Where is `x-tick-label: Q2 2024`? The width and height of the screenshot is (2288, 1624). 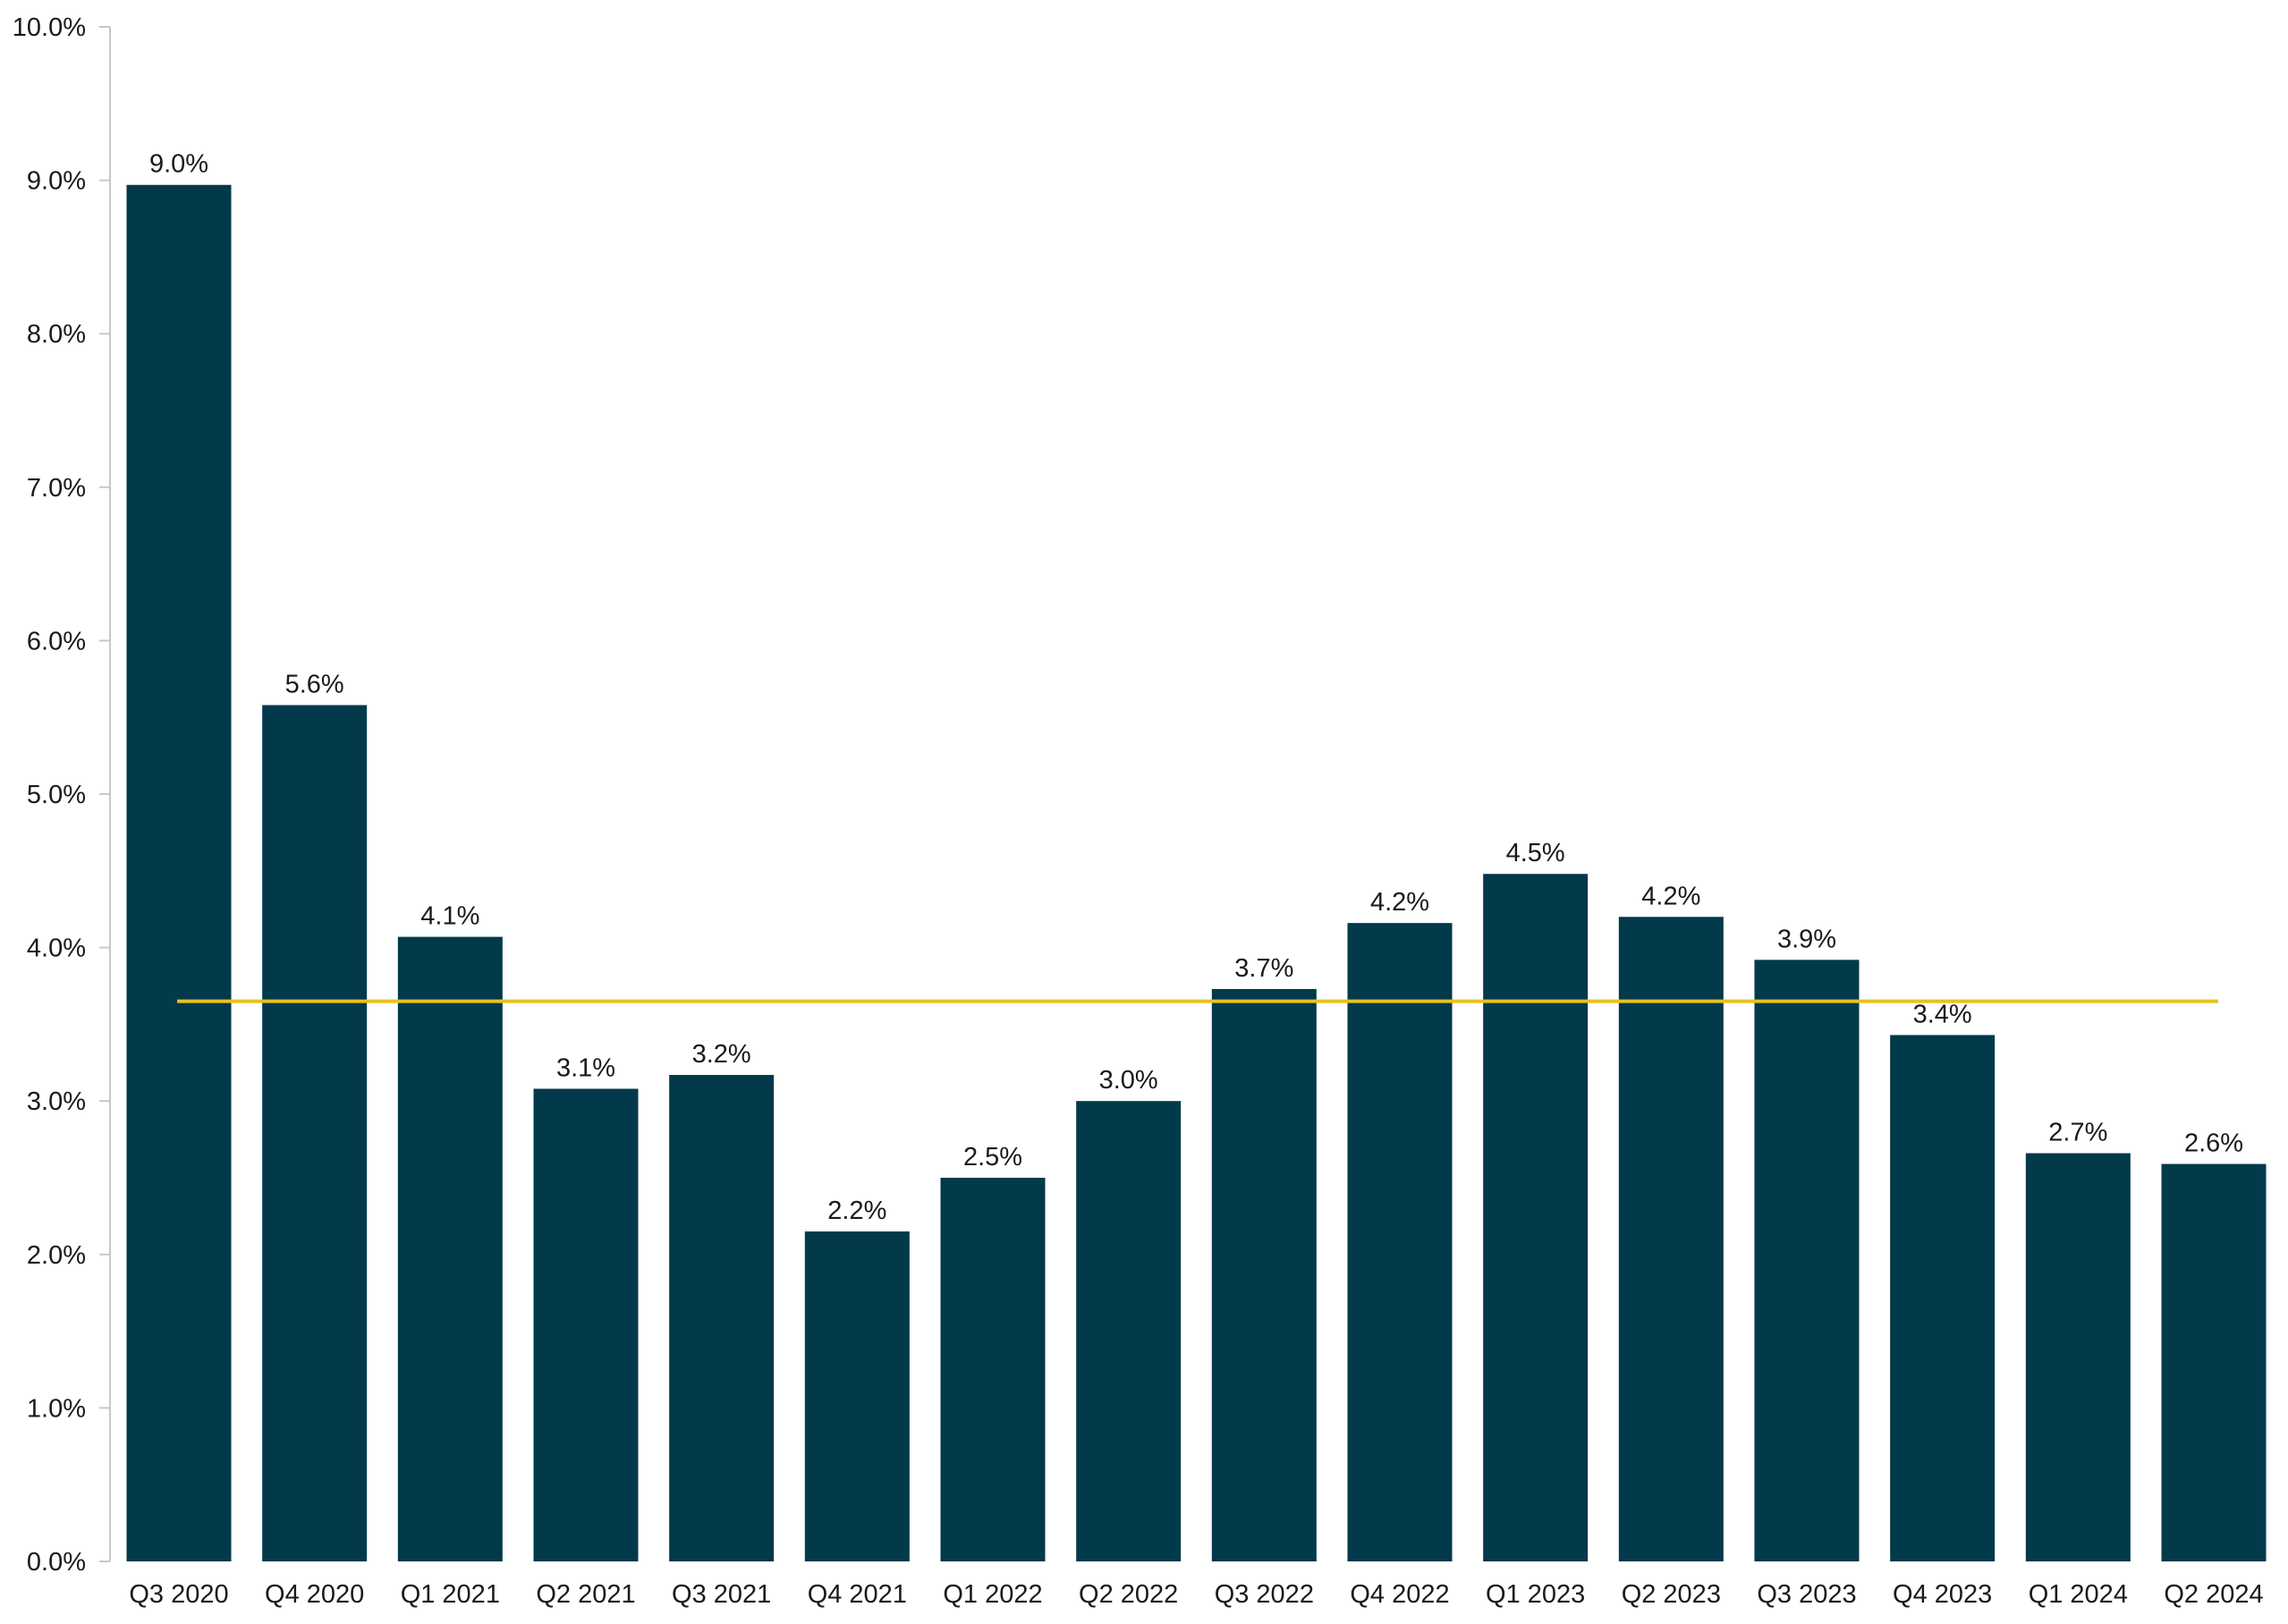
x-tick-label: Q2 2024 is located at coordinates (2213, 1594).